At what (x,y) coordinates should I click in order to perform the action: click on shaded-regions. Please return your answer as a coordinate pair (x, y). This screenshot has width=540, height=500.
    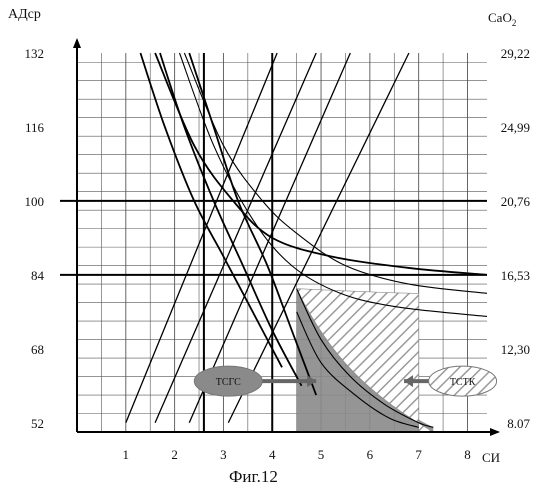
    Looking at the image, I should click on (365, 360).